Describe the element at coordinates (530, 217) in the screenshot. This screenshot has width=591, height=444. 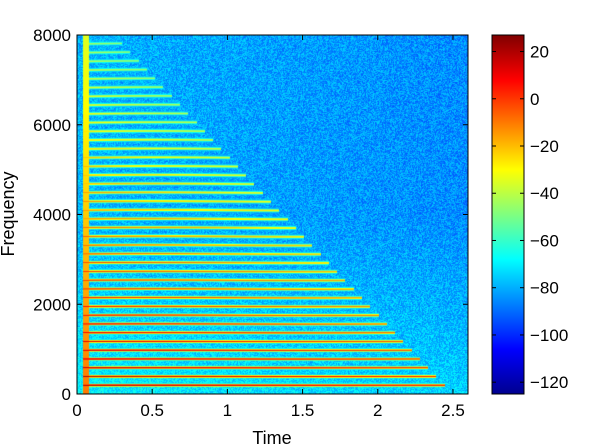
I see `colorbar-ticks: 20 0 −20 −40 −60 −80 −100 −120` at that location.